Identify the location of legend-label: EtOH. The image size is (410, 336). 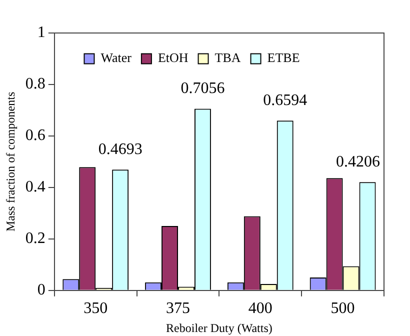
(173, 58).